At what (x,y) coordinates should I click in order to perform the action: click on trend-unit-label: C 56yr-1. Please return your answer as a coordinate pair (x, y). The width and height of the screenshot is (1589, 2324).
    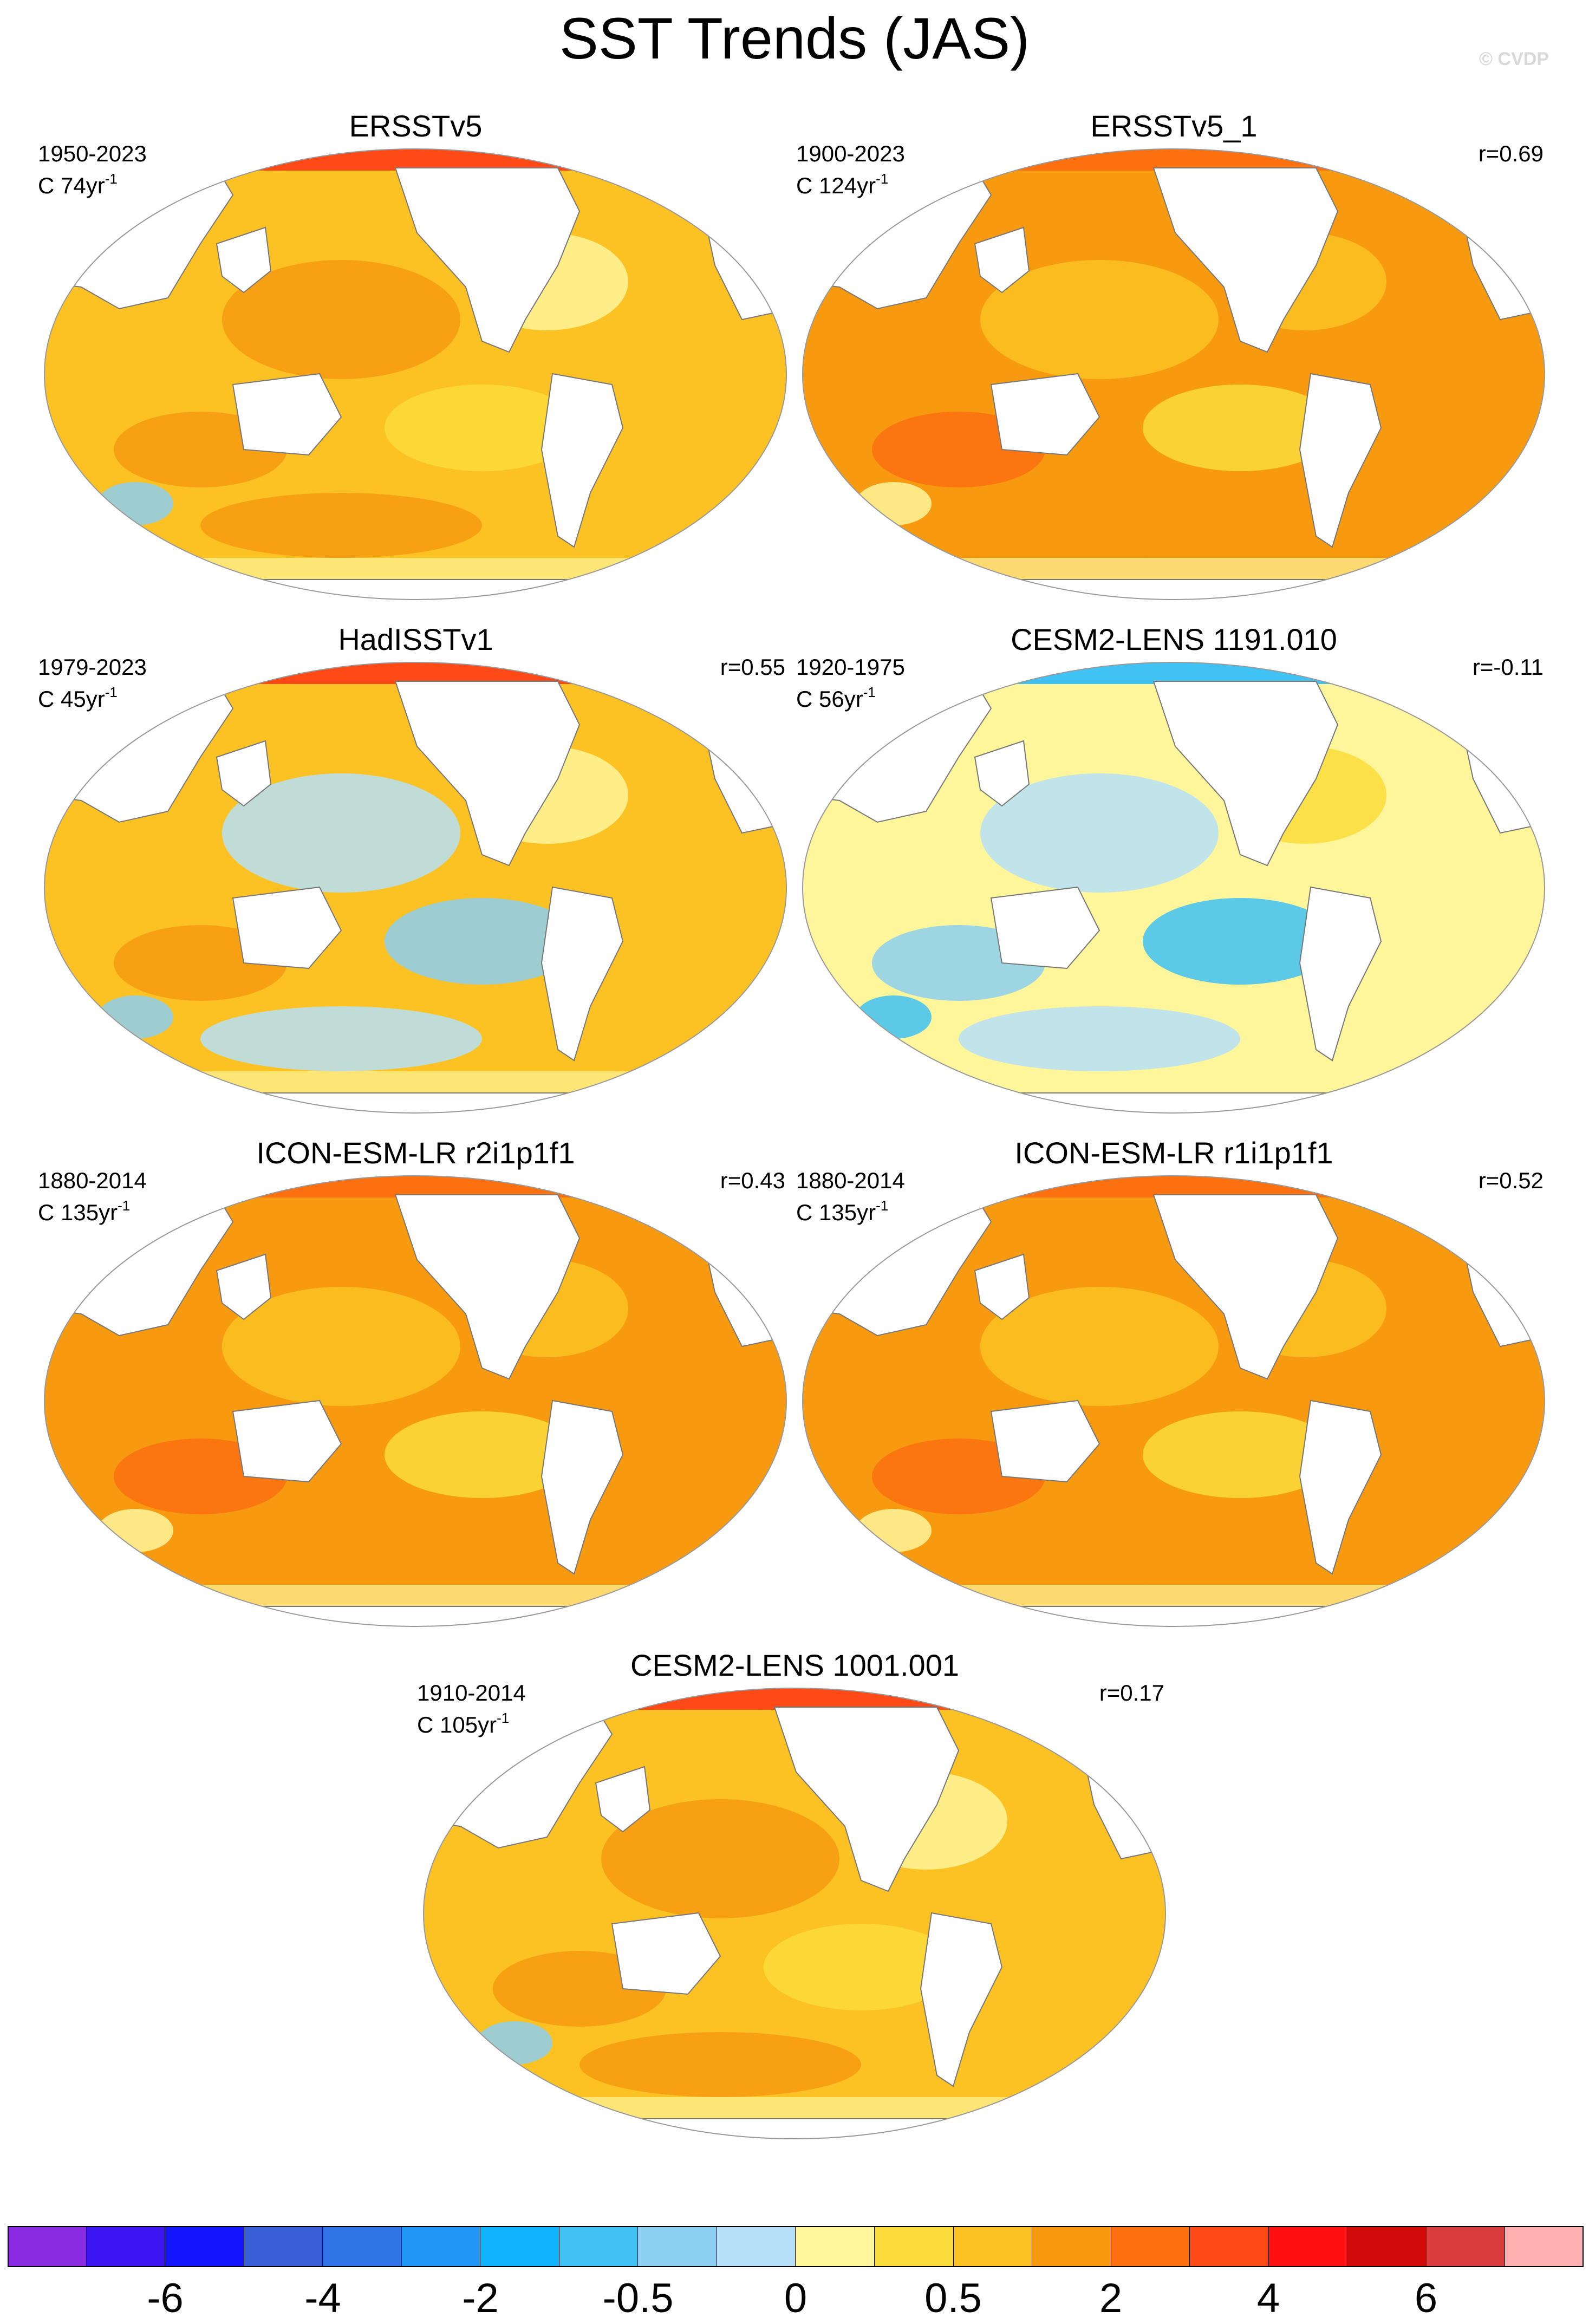
    Looking at the image, I should click on (836, 696).